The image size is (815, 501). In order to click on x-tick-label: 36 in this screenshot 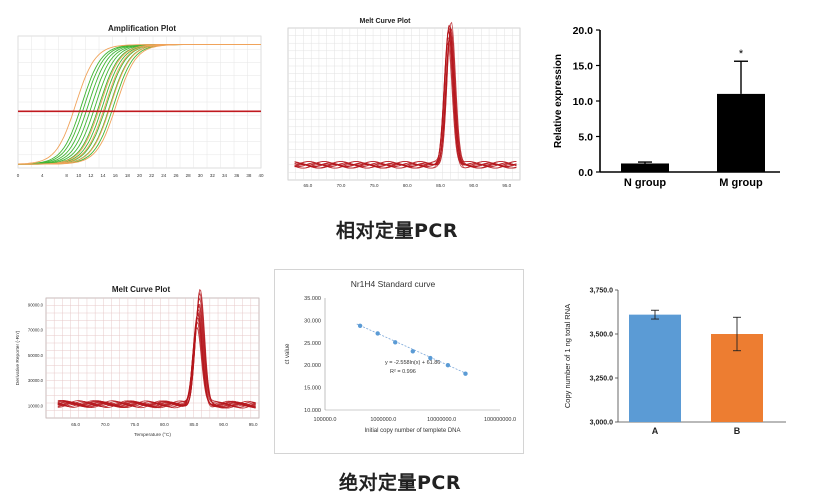, I will do `click(237, 175)`.